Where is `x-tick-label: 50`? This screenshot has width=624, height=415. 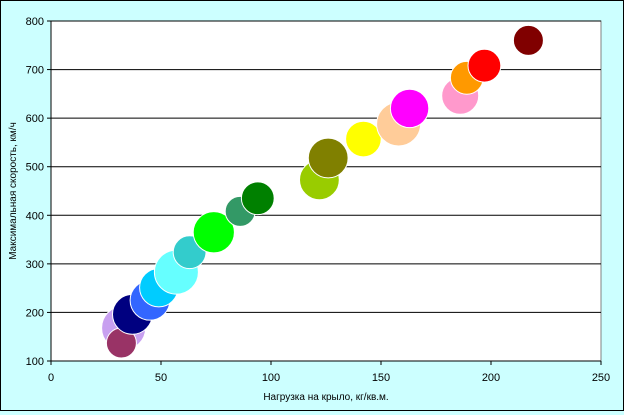
x-tick-label: 50 is located at coordinates (161, 378).